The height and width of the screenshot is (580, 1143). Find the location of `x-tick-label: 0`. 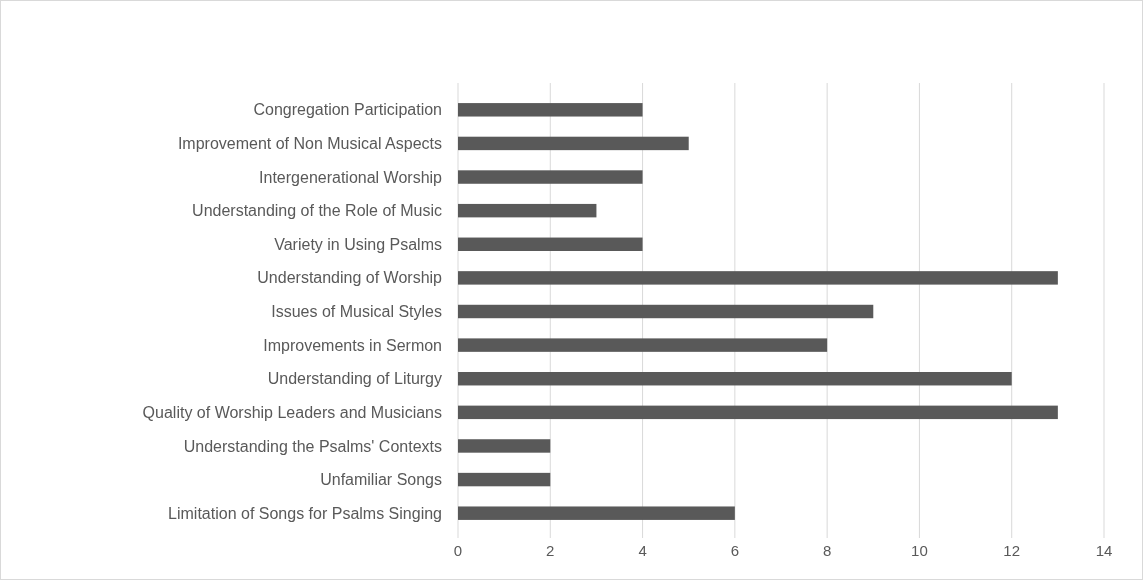

x-tick-label: 0 is located at coordinates (458, 550).